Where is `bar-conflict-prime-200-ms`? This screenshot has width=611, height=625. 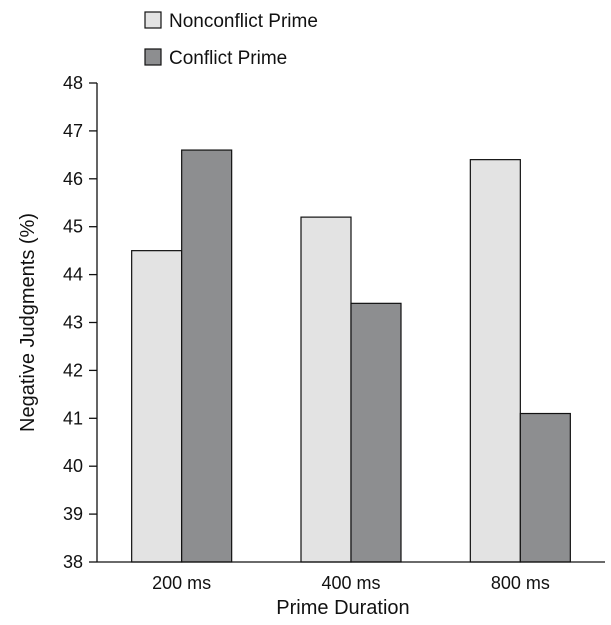
bar-conflict-prime-200-ms is located at coordinates (207, 356).